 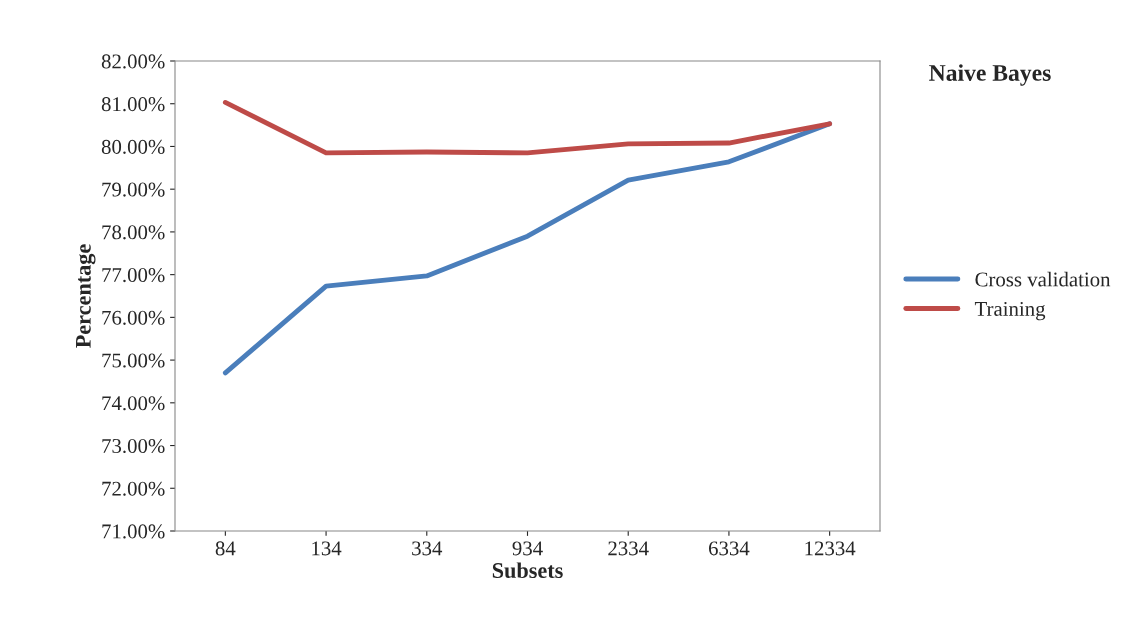 What do you see at coordinates (133, 104) in the screenshot?
I see `y-tick-label: 81.00%` at bounding box center [133, 104].